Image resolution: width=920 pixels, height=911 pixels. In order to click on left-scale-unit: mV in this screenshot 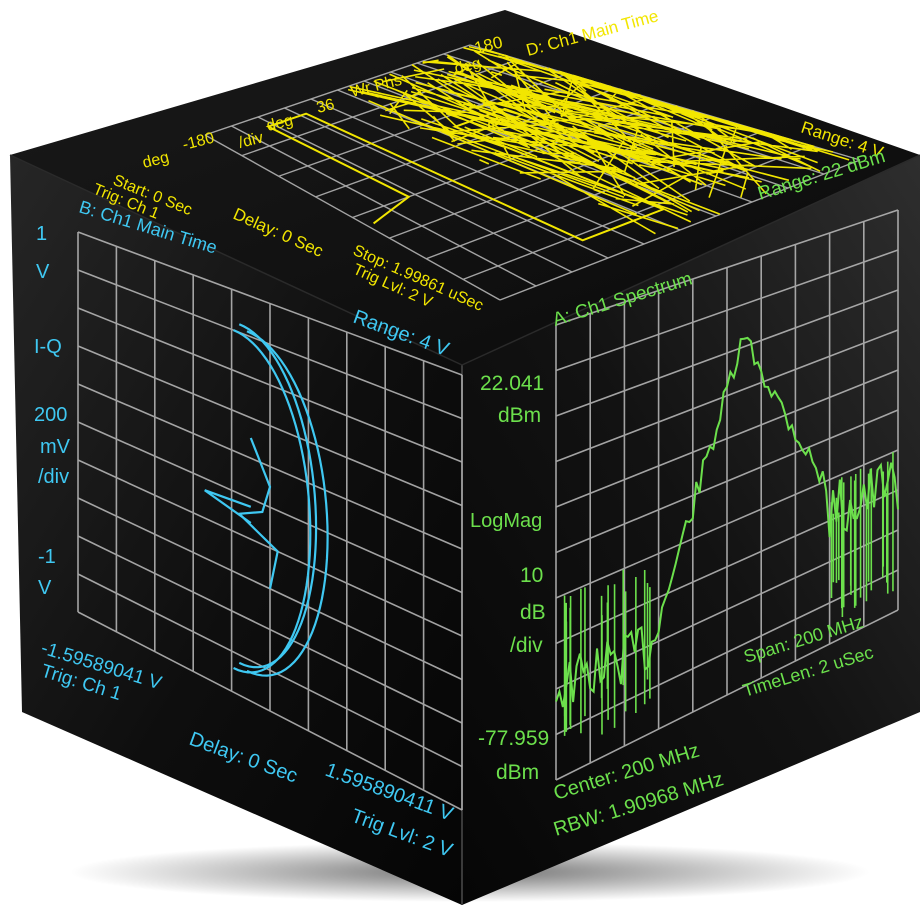, I will do `click(55, 447)`.